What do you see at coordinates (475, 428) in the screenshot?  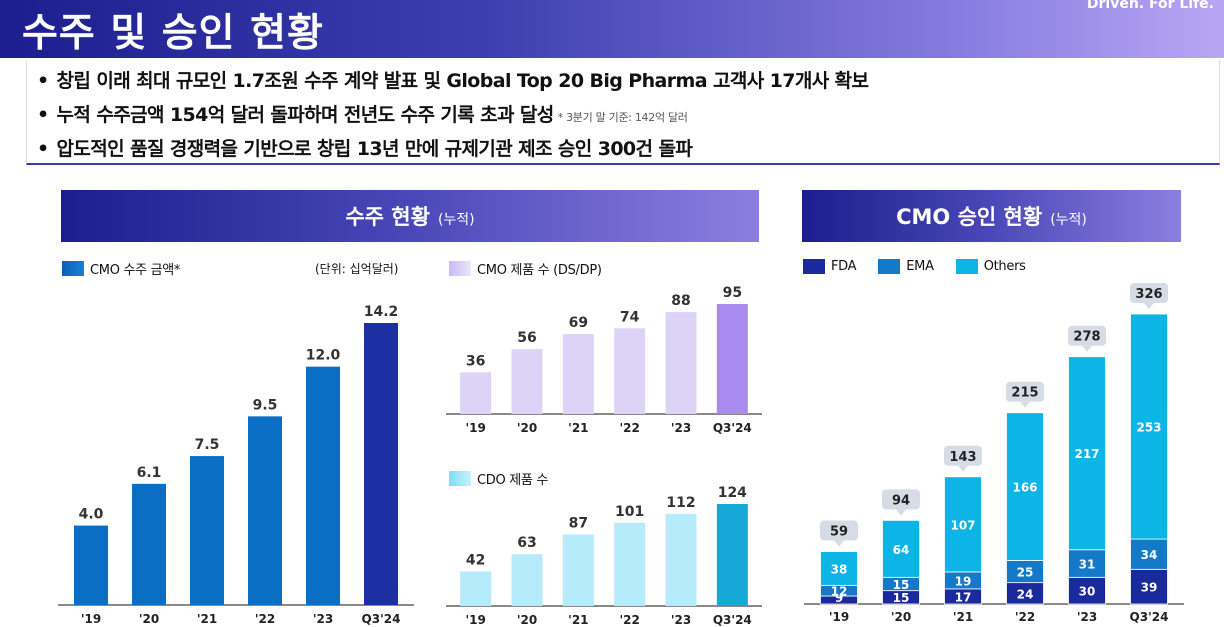 I see `cmo-product-tick-label: '19` at bounding box center [475, 428].